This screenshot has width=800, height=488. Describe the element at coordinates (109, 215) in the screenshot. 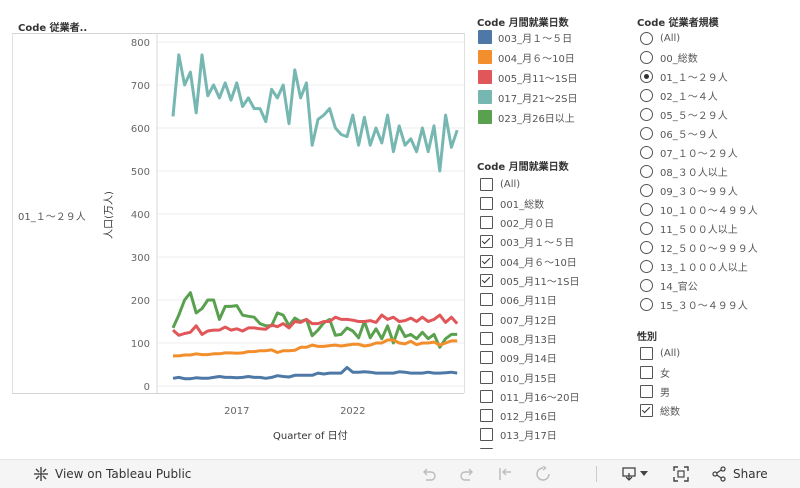

I see `y-axis-title: 人口(万人)` at that location.